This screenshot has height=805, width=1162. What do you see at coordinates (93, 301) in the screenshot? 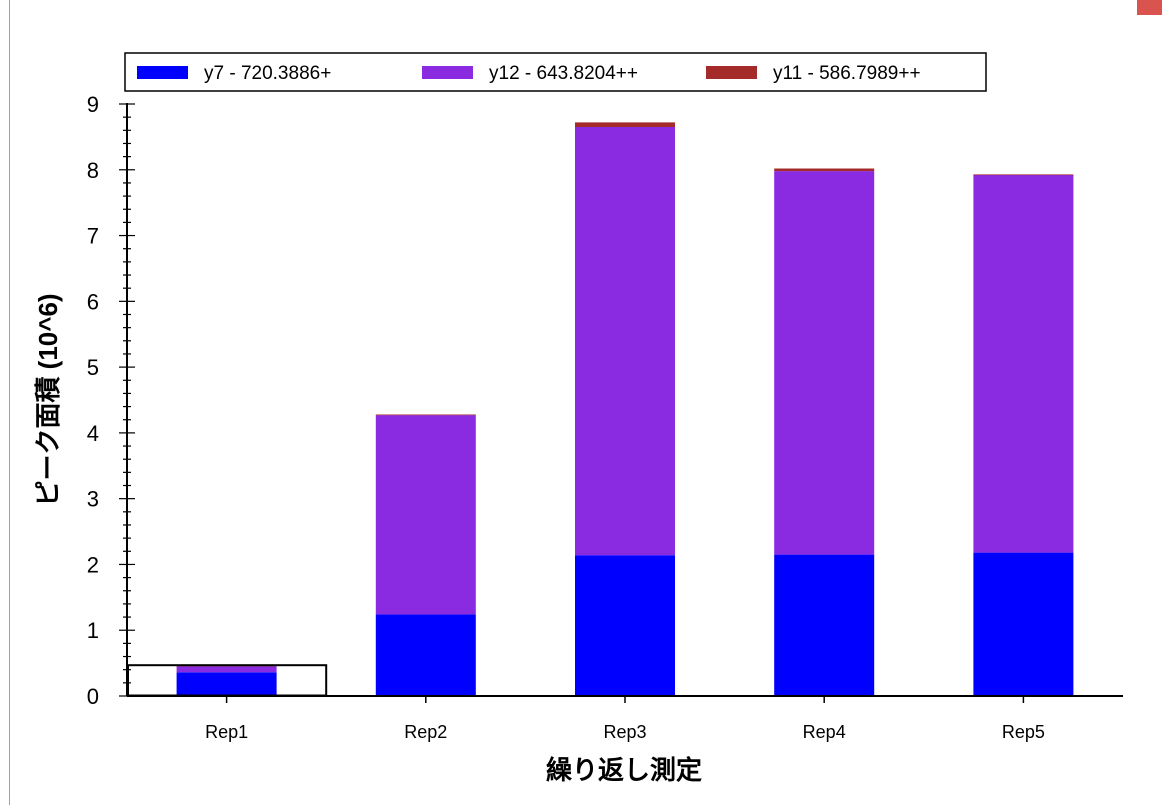
I see `y-tick-label-6: 6` at bounding box center [93, 301].